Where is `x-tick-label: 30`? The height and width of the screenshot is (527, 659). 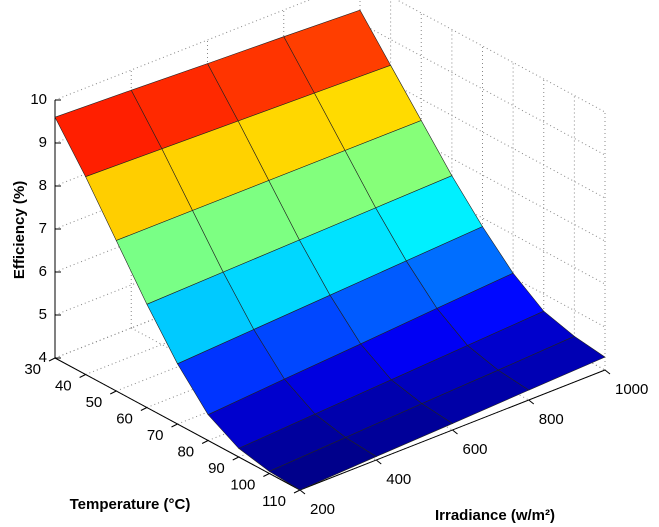
x-tick-label: 30 is located at coordinates (32, 369).